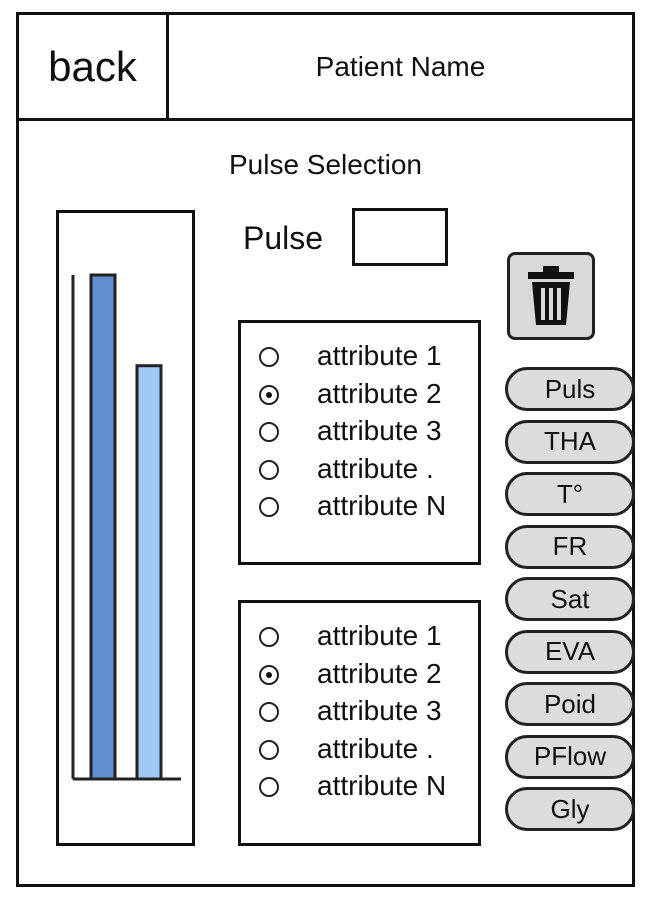 This screenshot has width=661, height=906. I want to click on bar-chart-svg, so click(126, 527).